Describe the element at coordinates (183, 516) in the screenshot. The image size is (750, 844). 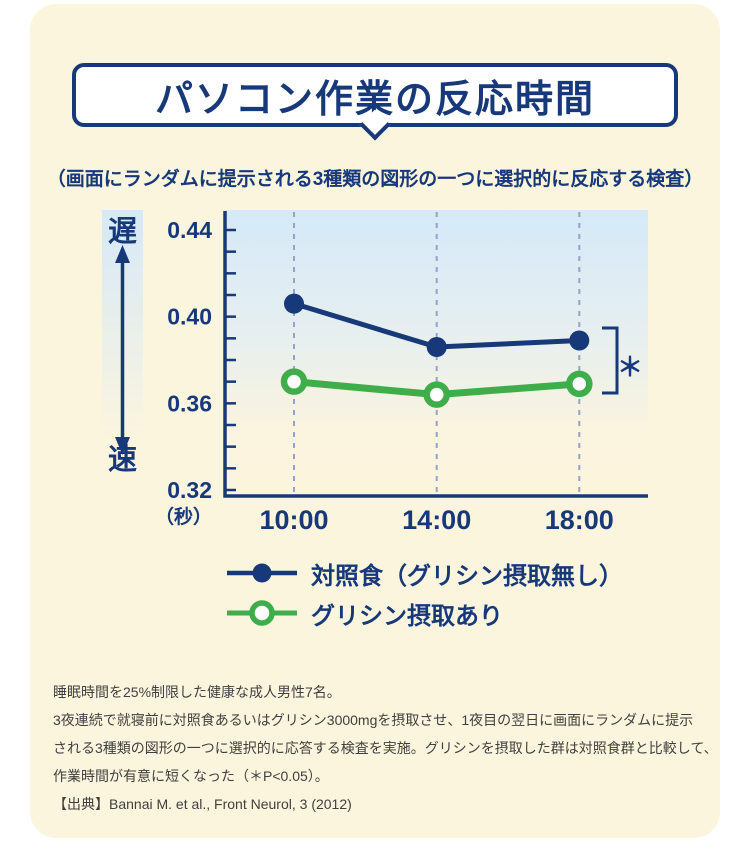
I see `y-unit-label: （秒）` at that location.